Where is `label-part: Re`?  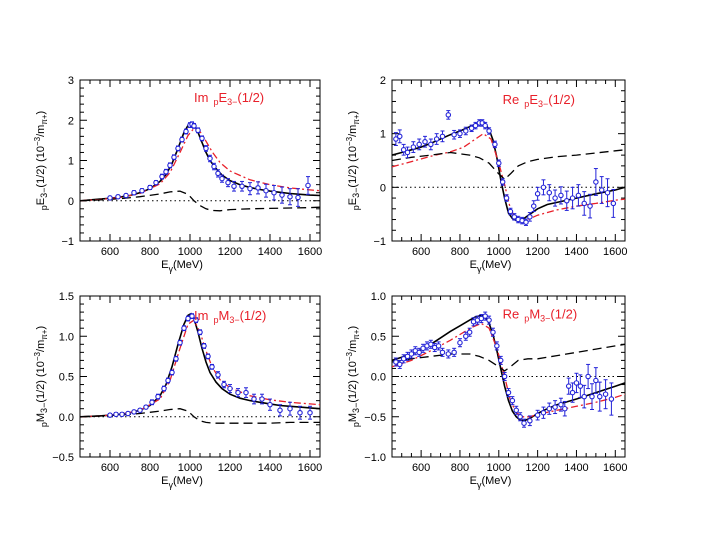 label-part: Re is located at coordinates (511, 99).